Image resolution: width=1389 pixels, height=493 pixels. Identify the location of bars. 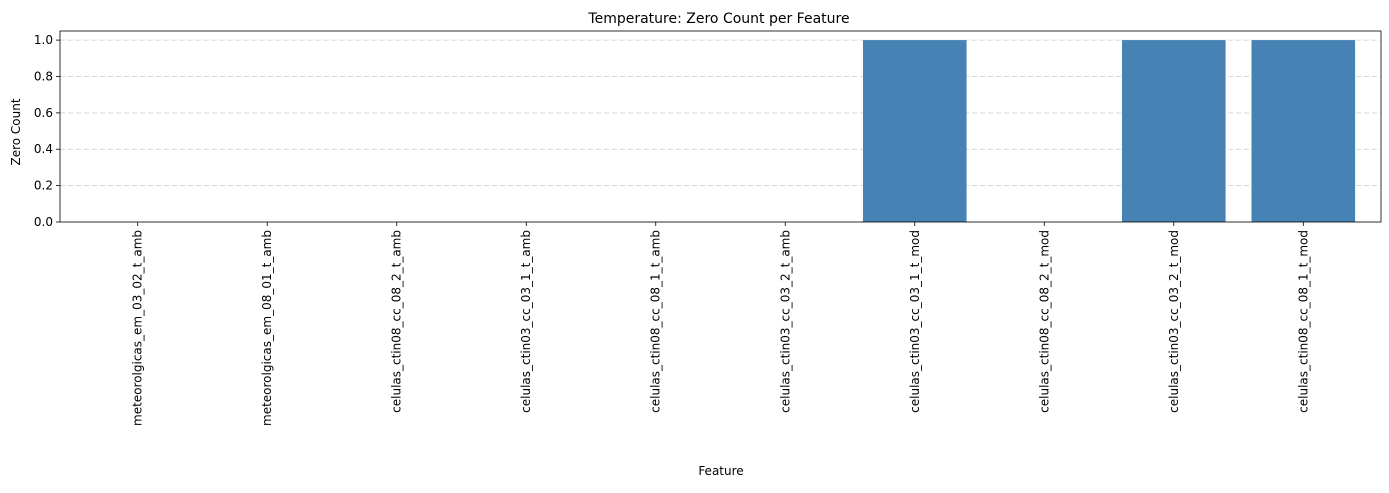
(1109, 131).